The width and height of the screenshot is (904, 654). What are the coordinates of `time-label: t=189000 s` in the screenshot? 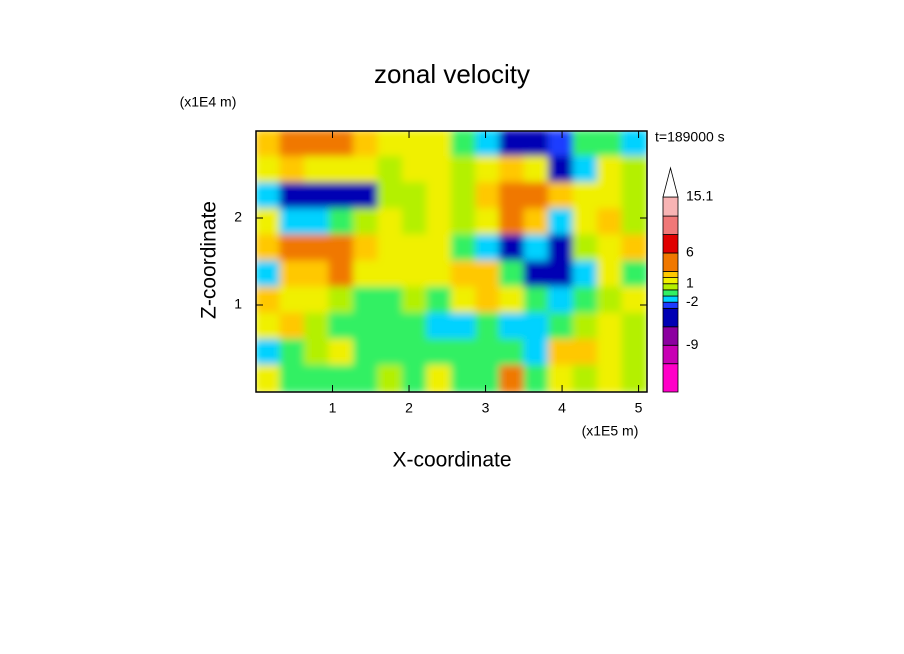 It's located at (690, 137).